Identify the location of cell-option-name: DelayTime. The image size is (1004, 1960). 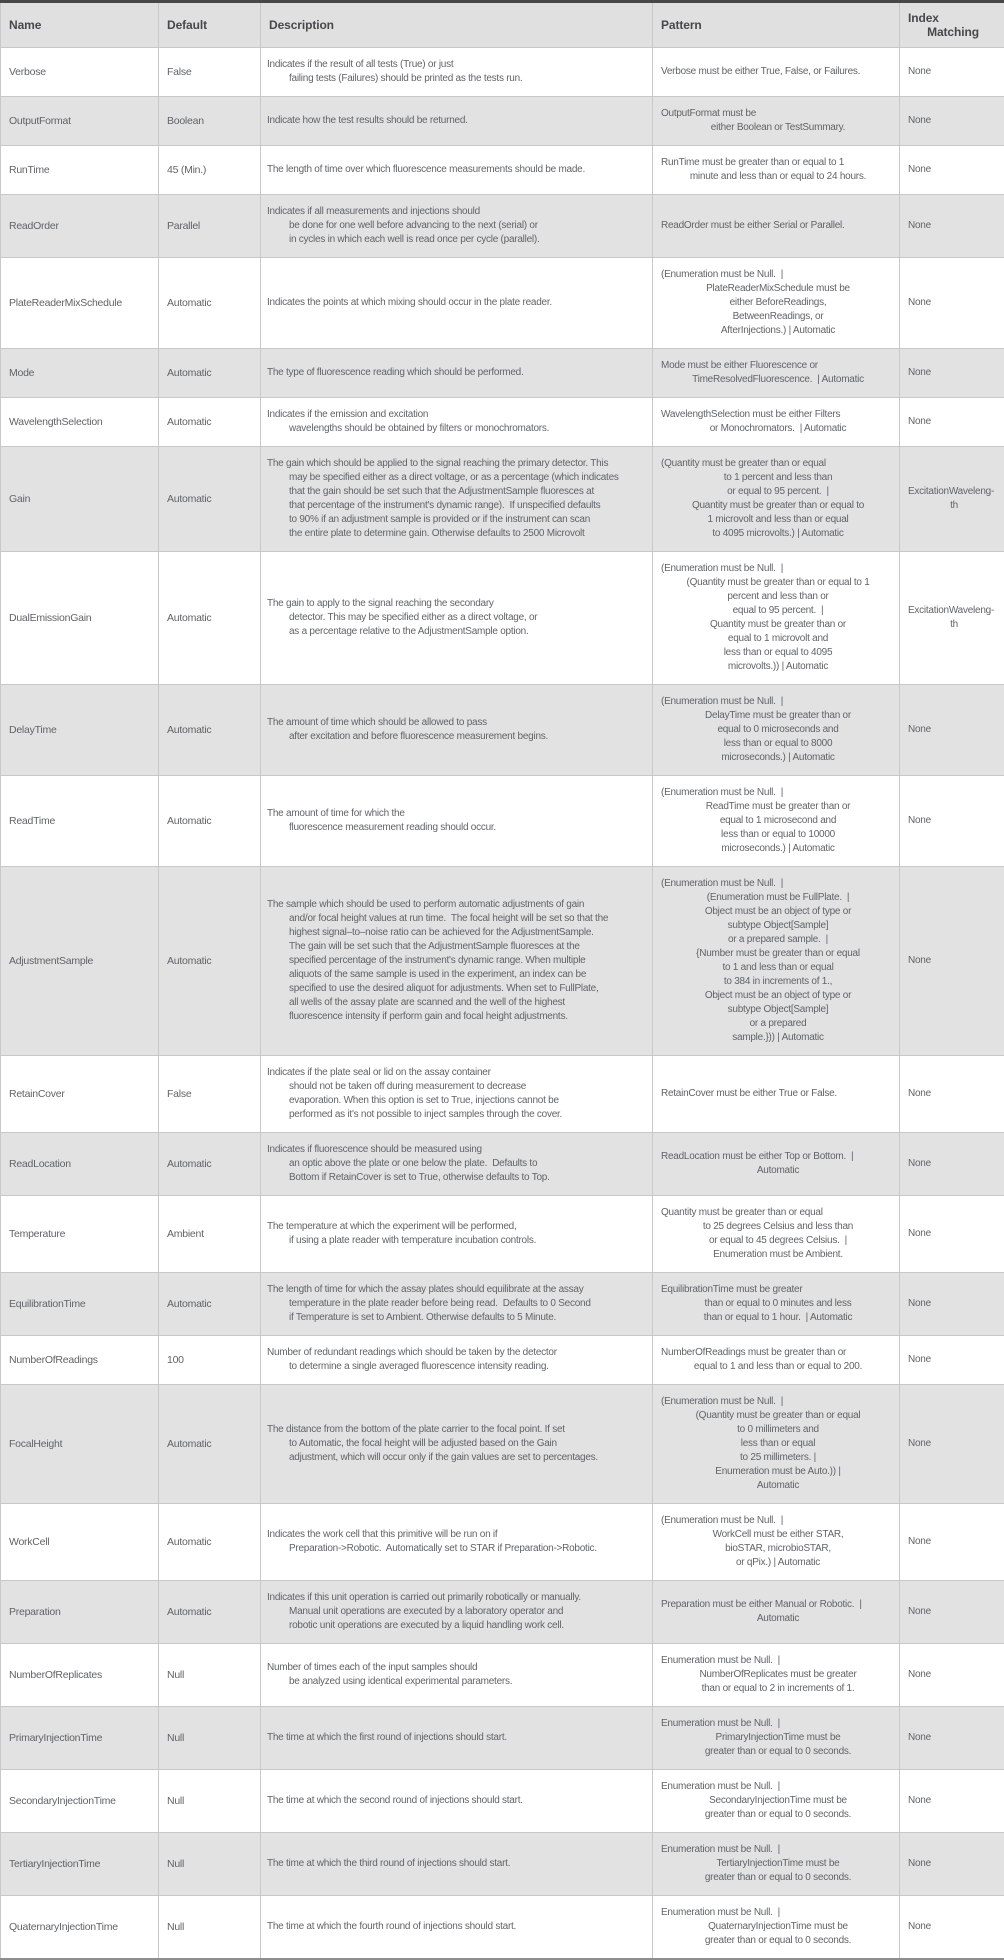
(80, 730).